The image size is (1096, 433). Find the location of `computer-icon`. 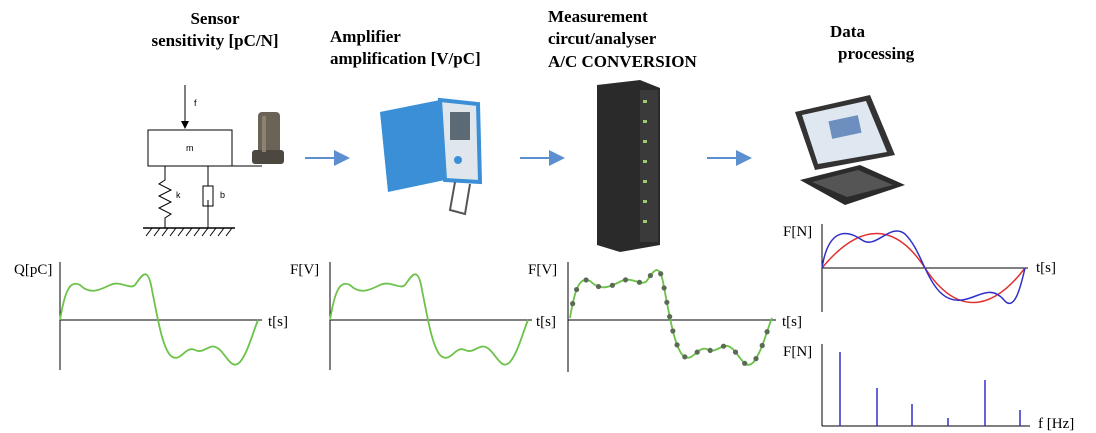

computer-icon is located at coordinates (850, 150).